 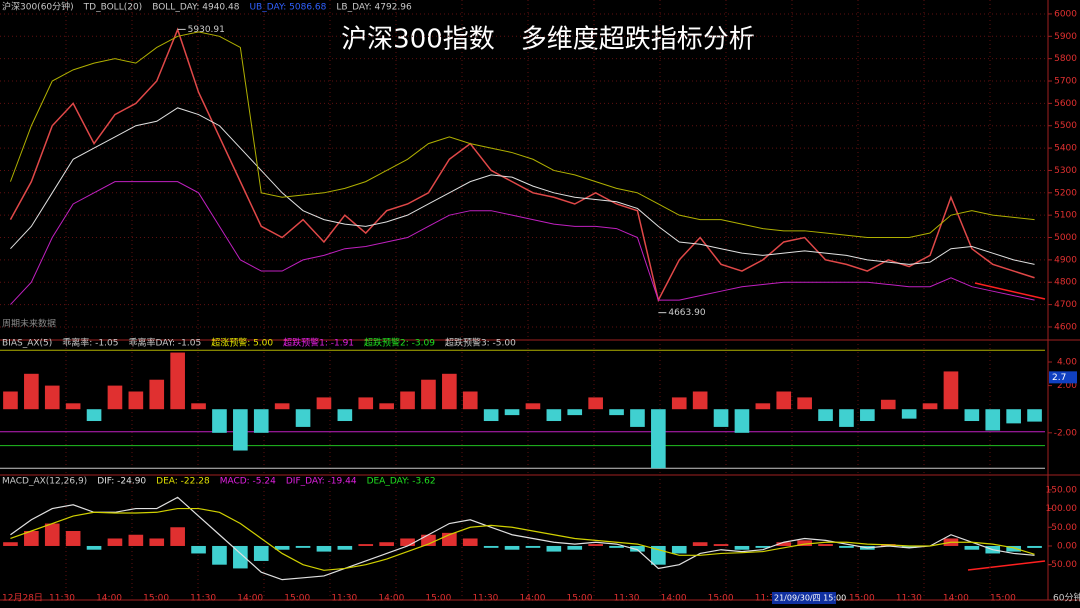 I want to click on y-tick-label: -2.00, so click(x=1066, y=433).